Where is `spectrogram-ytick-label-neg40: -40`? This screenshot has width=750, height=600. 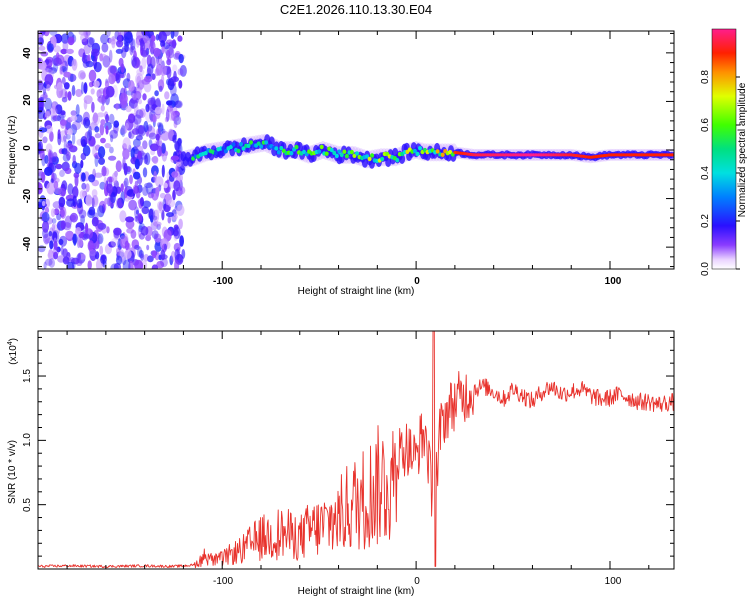
spectrogram-ytick-label-neg40: -40 is located at coordinates (27, 243).